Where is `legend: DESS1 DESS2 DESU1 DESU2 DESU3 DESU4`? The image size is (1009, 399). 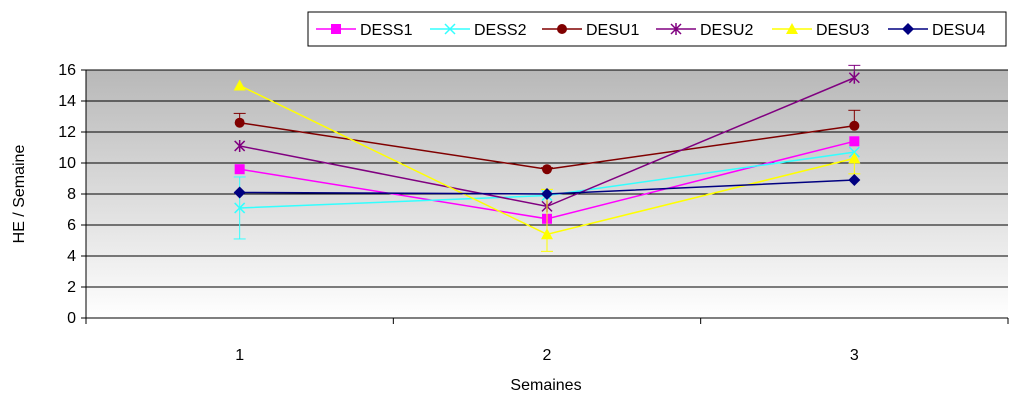 legend: DESS1 DESS2 DESU1 DESU2 DESU3 DESU4 is located at coordinates (657, 29).